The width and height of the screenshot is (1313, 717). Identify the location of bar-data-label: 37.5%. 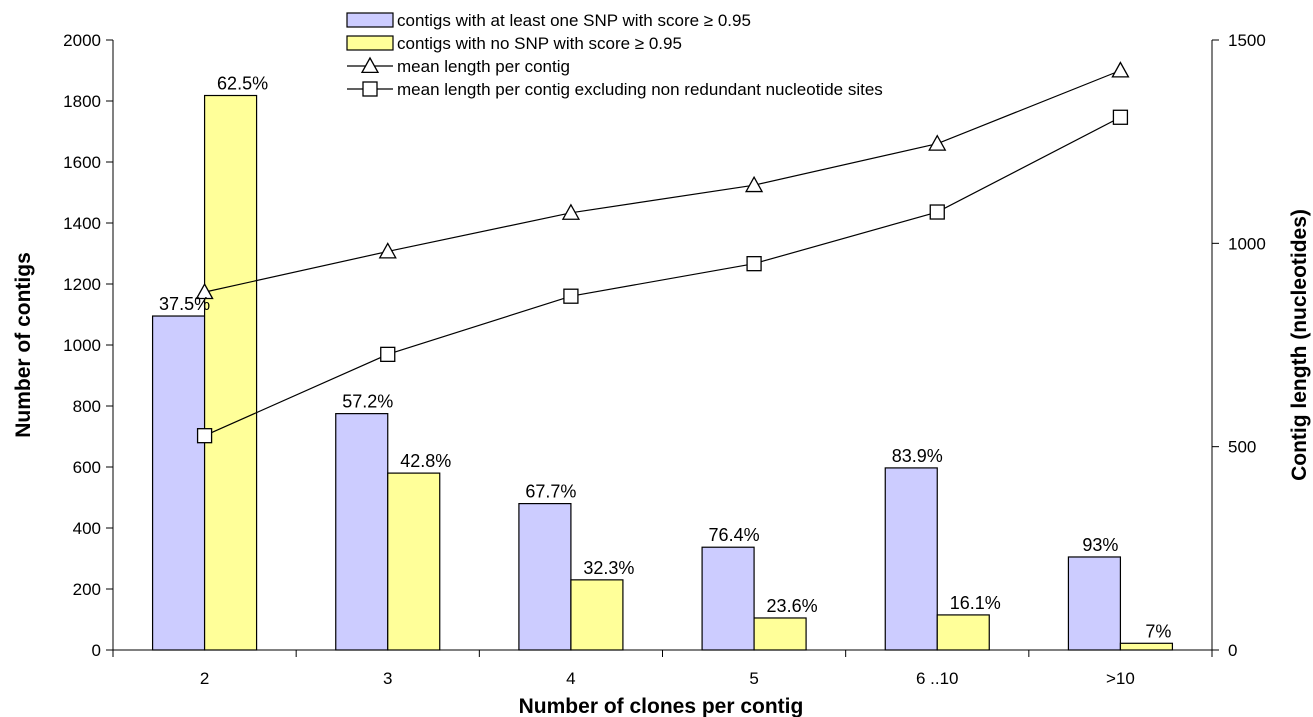
(184, 304).